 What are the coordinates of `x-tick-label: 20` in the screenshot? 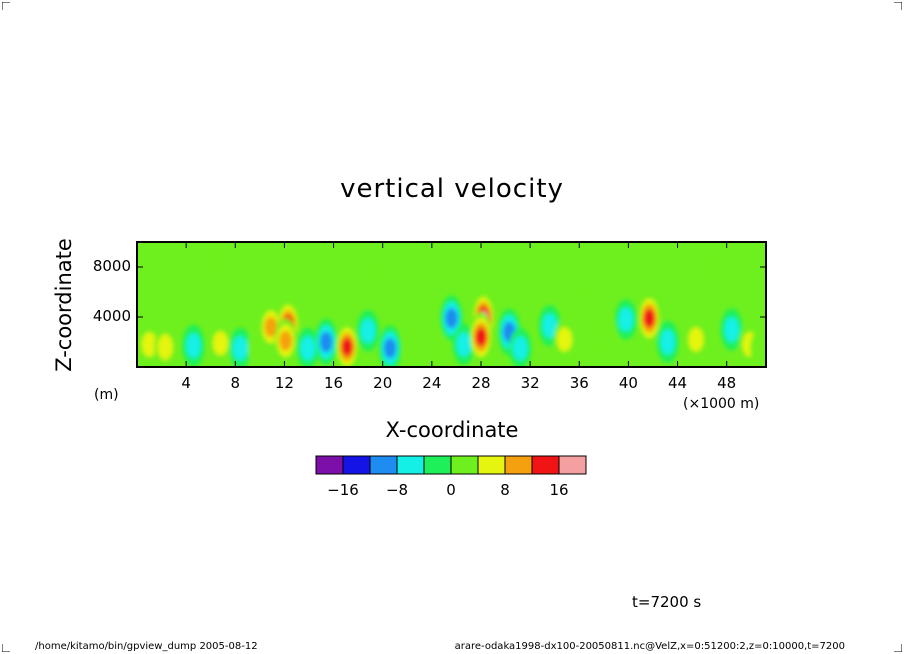 It's located at (383, 383).